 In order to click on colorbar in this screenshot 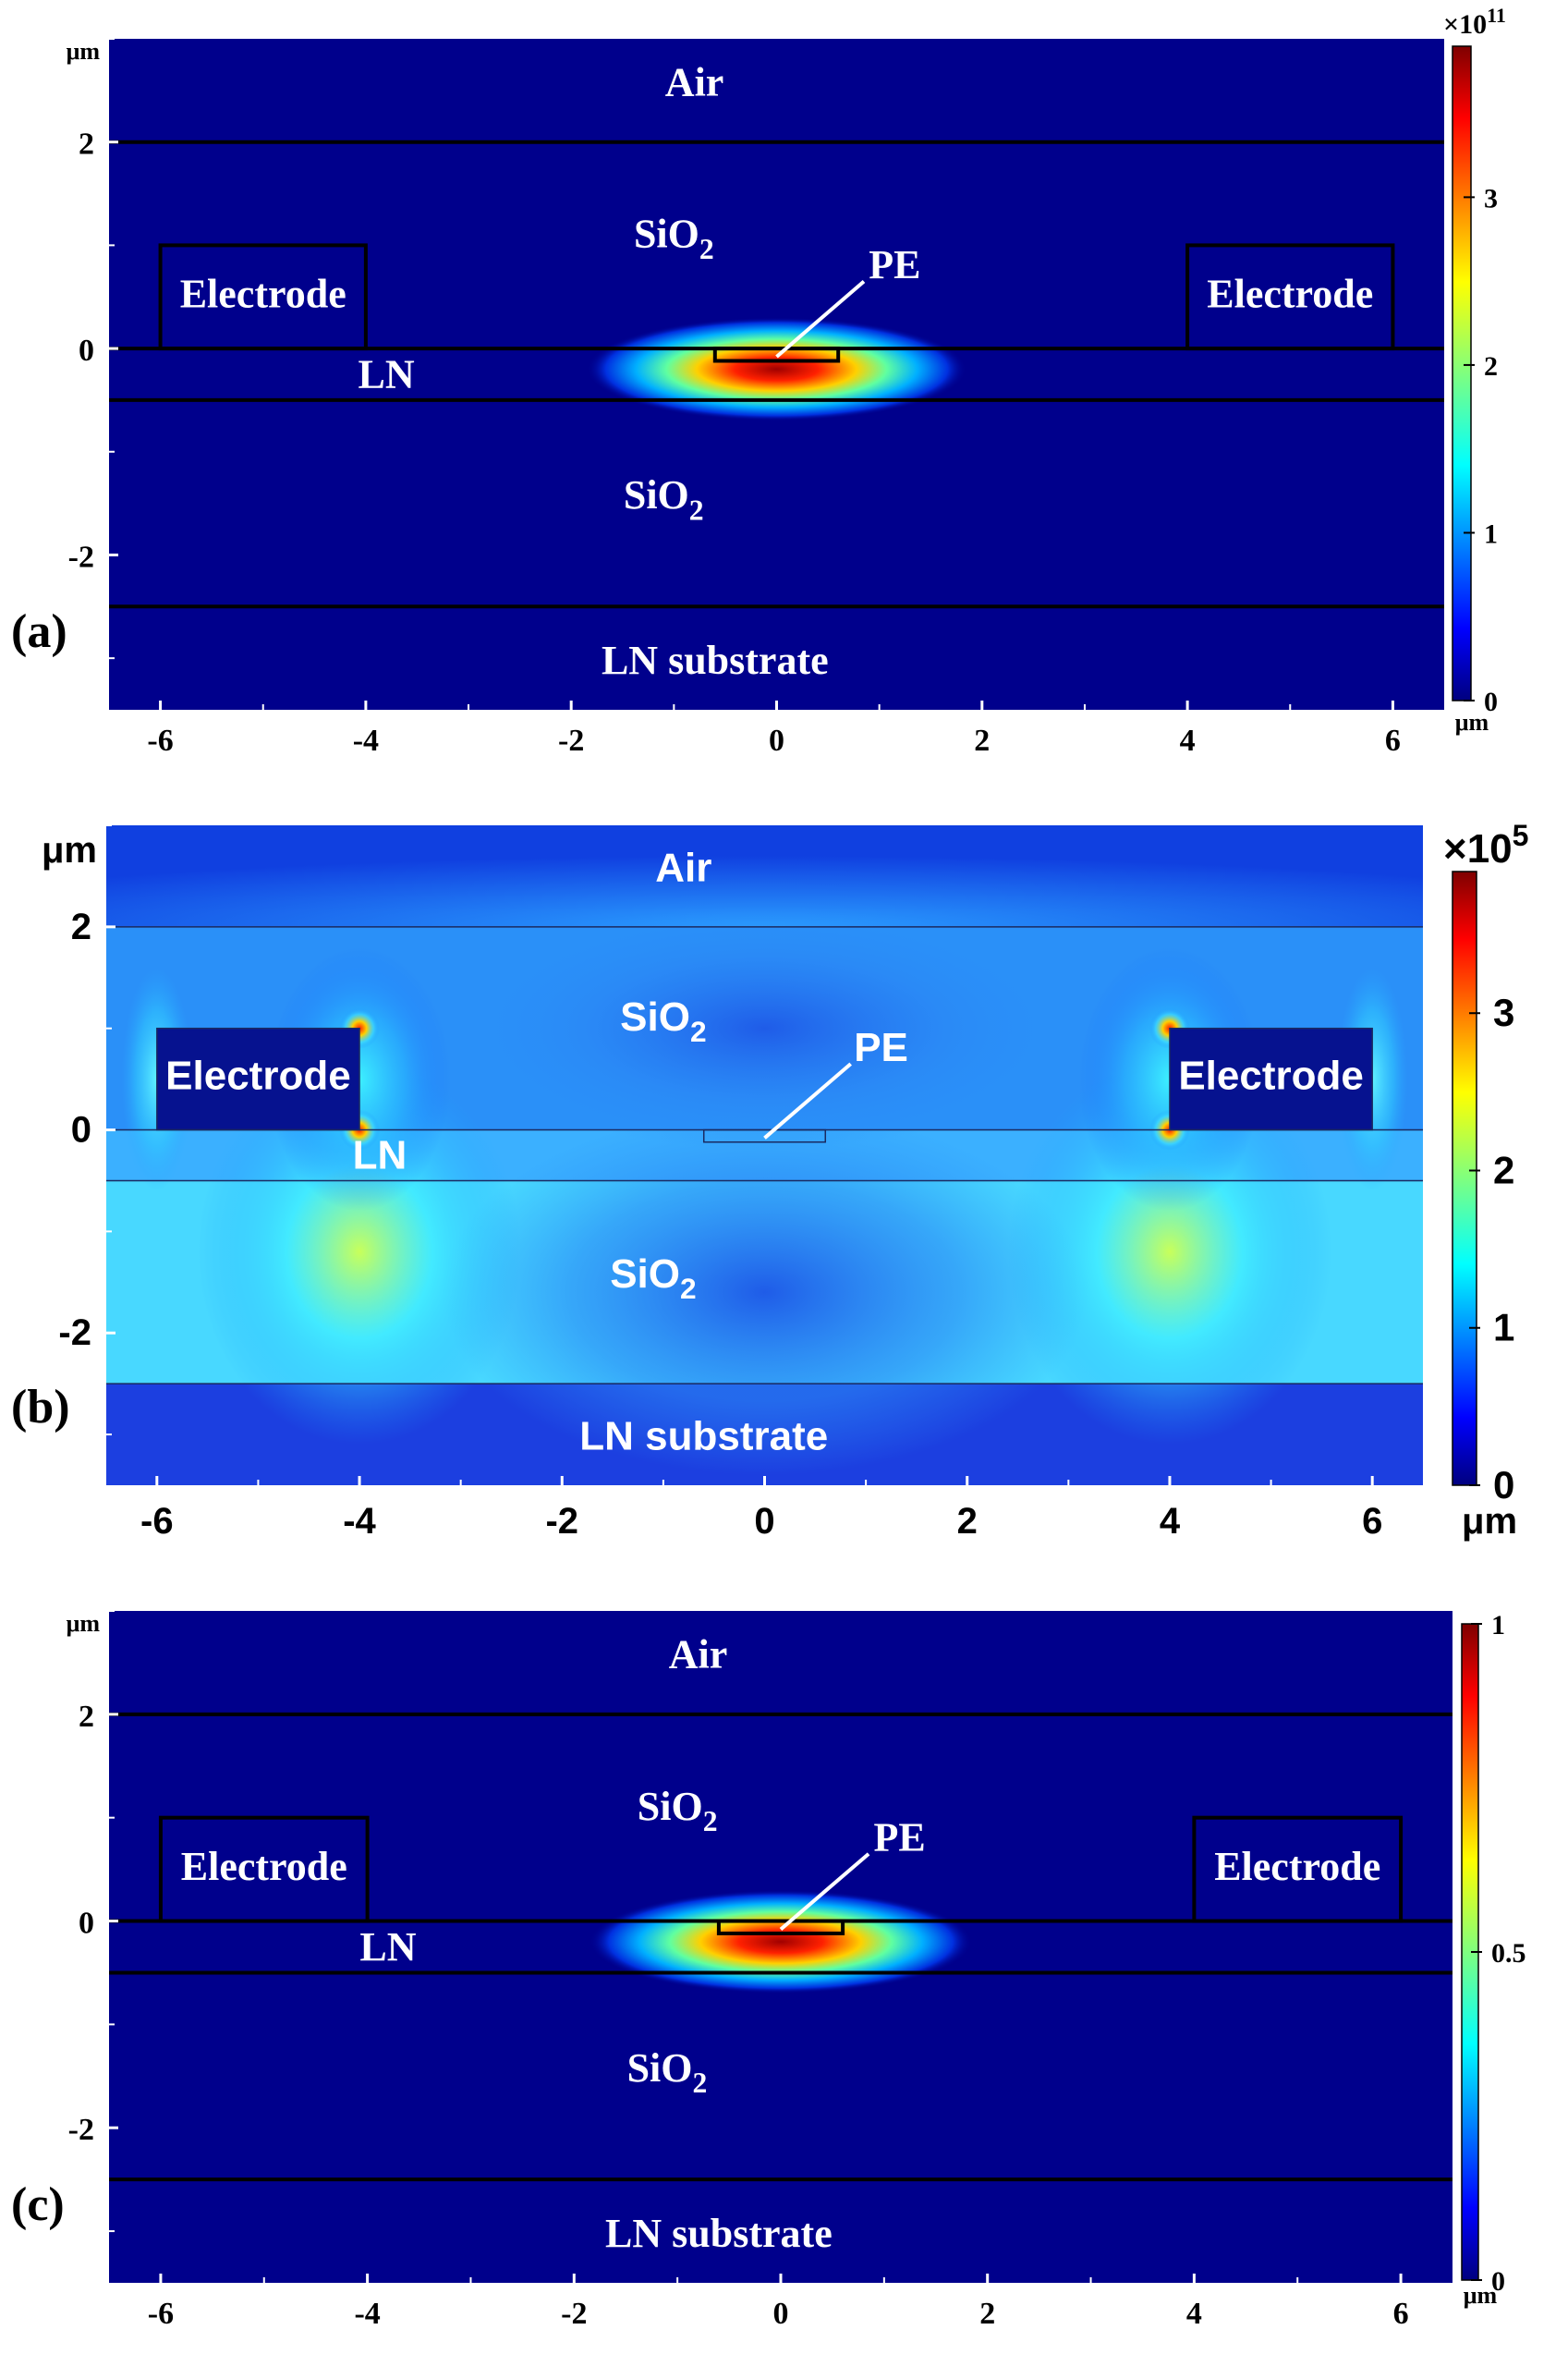, I will do `click(1462, 373)`.